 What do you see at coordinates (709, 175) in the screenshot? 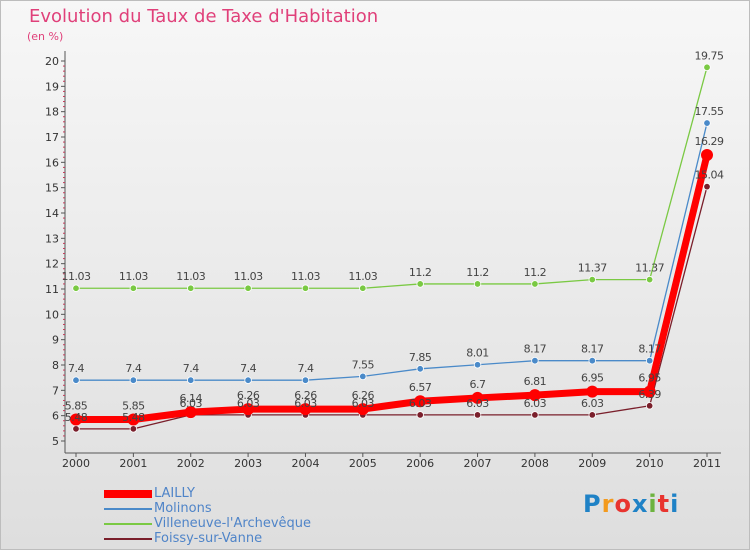
I see `data-label: 15.04` at bounding box center [709, 175].